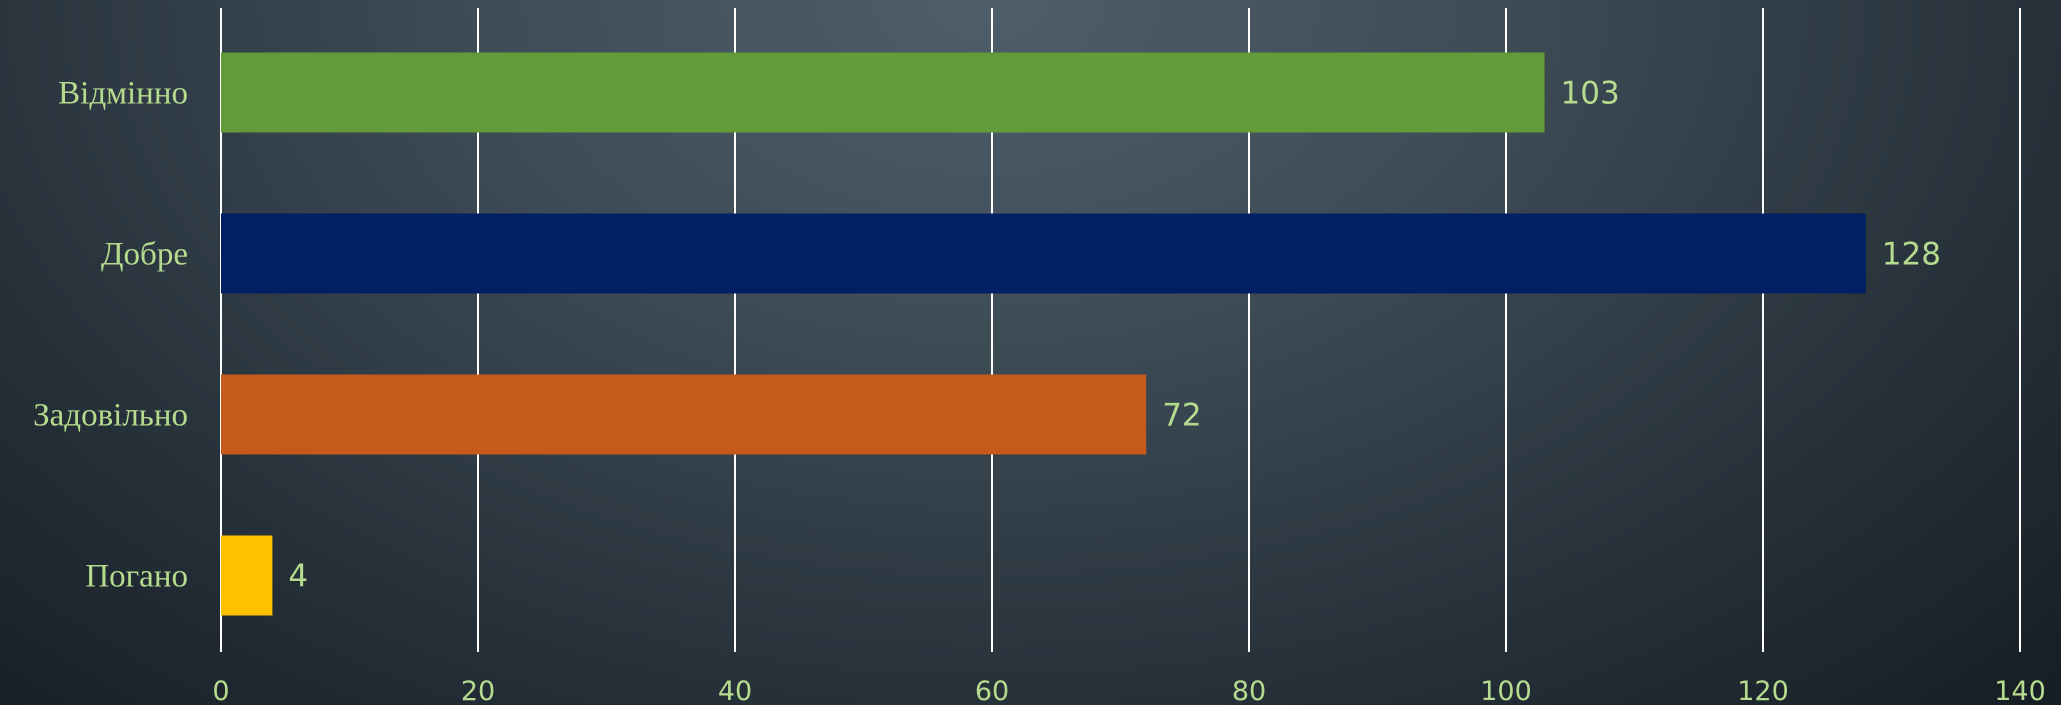  What do you see at coordinates (735, 690) in the screenshot?
I see `x-tick-label: 40` at bounding box center [735, 690].